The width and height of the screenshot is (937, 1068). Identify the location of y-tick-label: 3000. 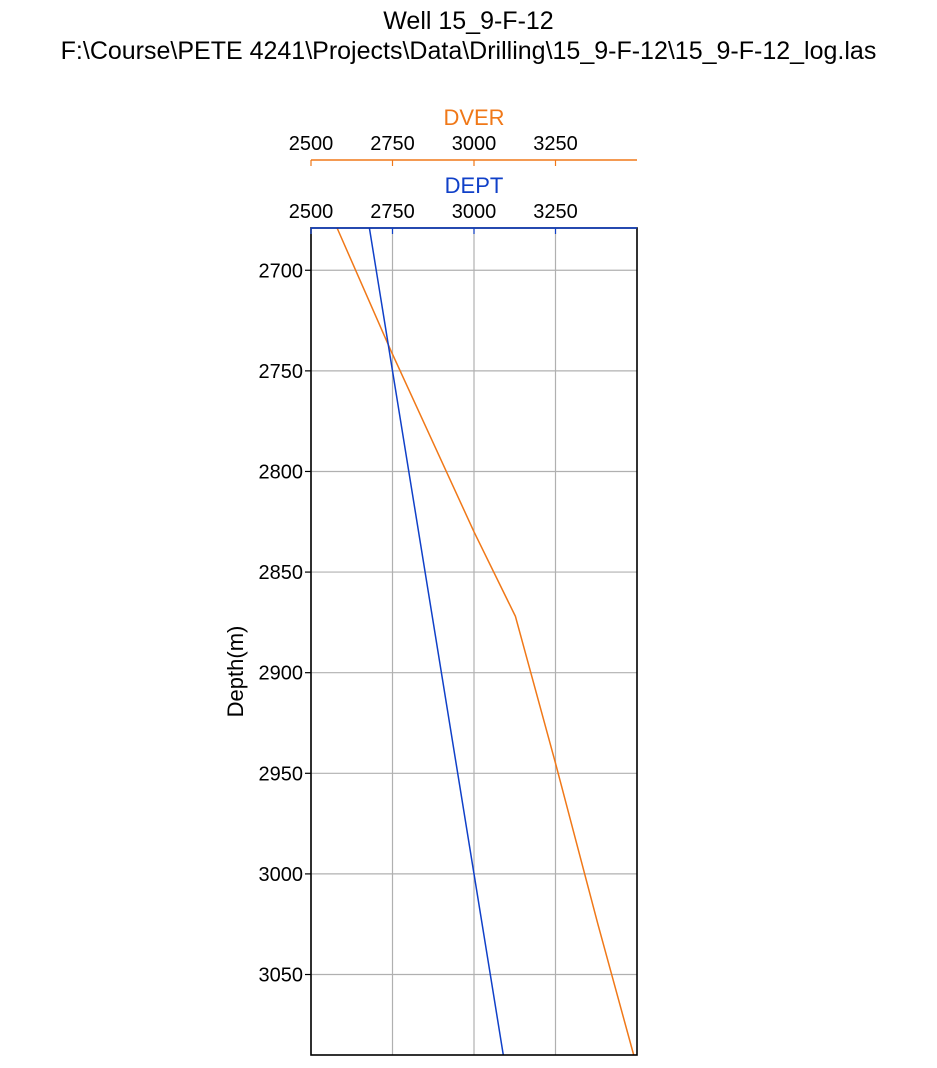
(281, 875).